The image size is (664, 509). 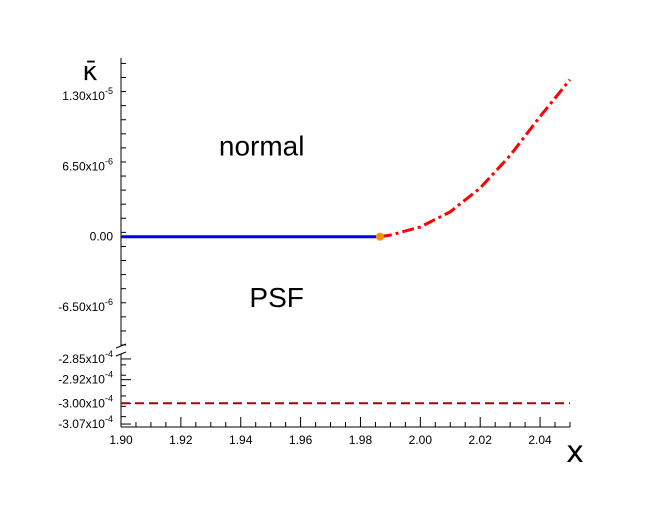 I want to click on axis-break-mark, so click(x=121, y=354).